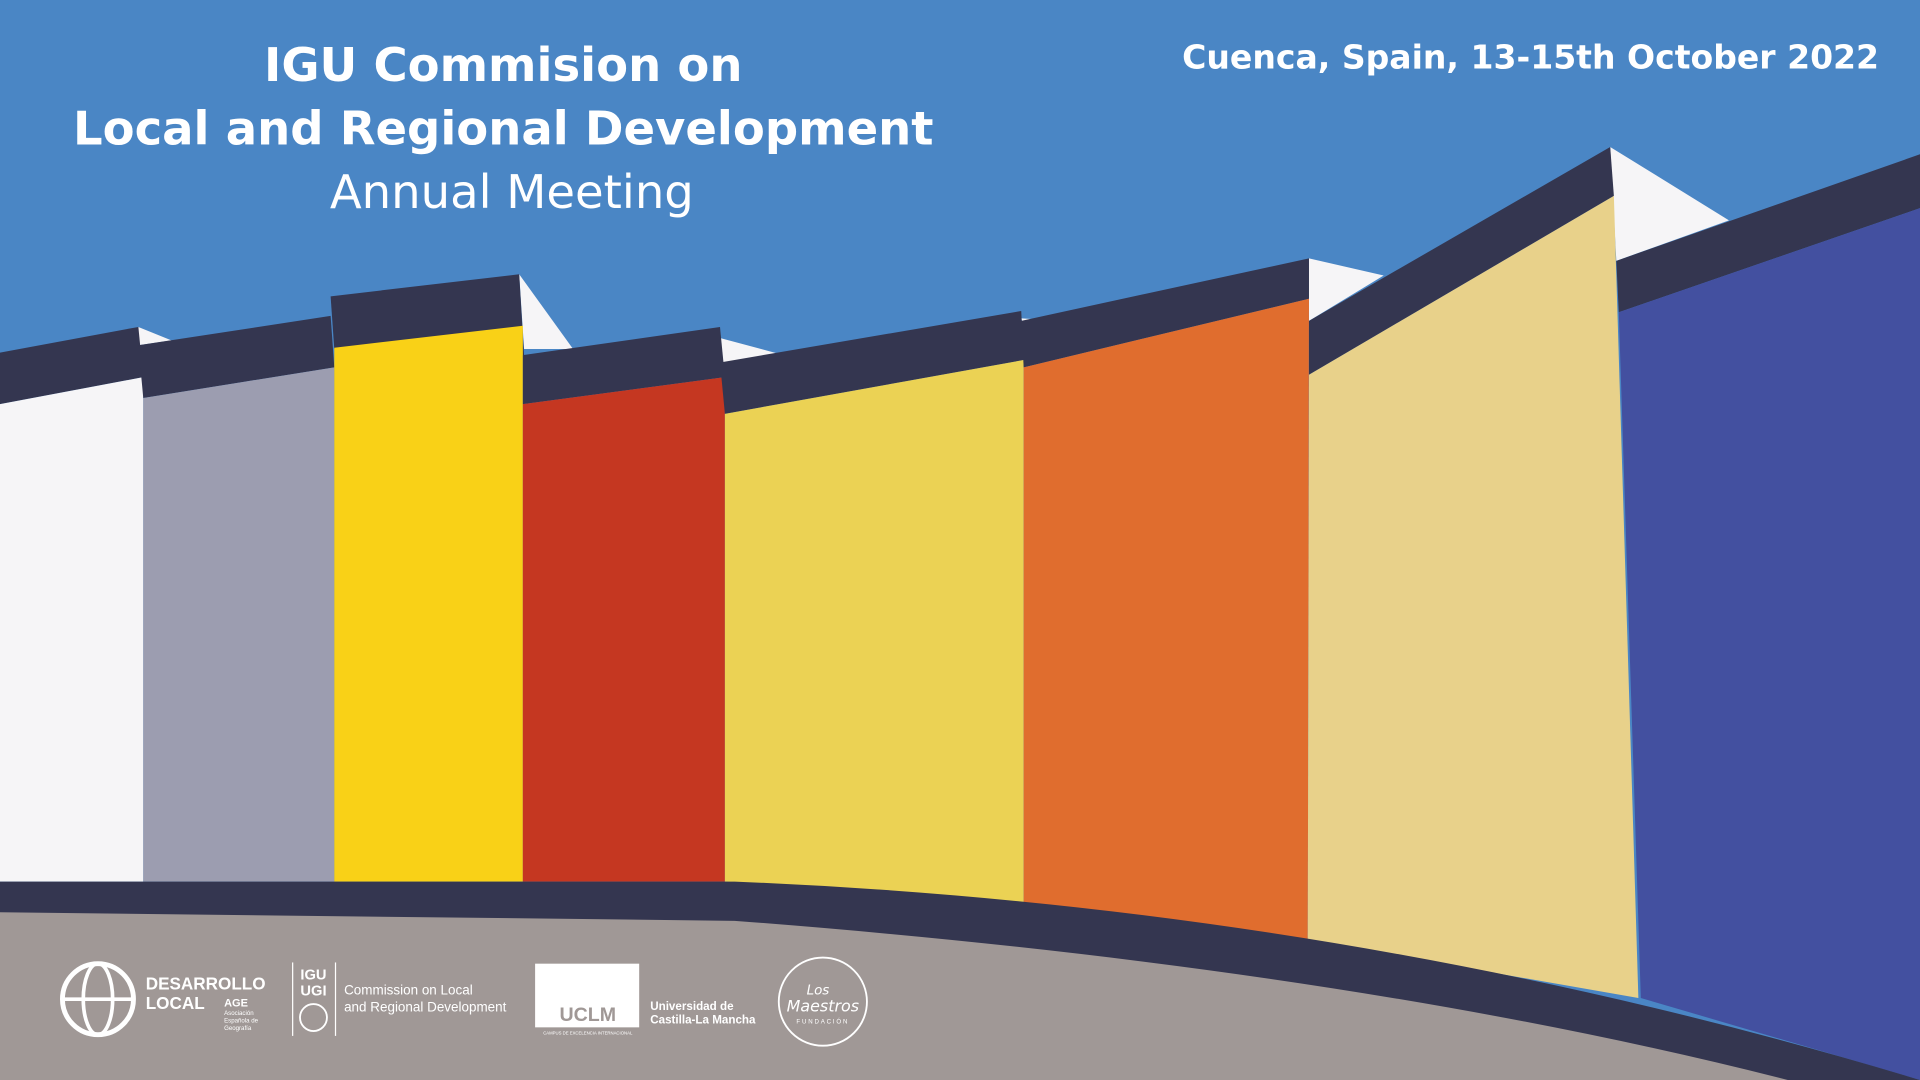  Describe the element at coordinates (823, 1005) in the screenshot. I see `logo-text: Maestros` at that location.